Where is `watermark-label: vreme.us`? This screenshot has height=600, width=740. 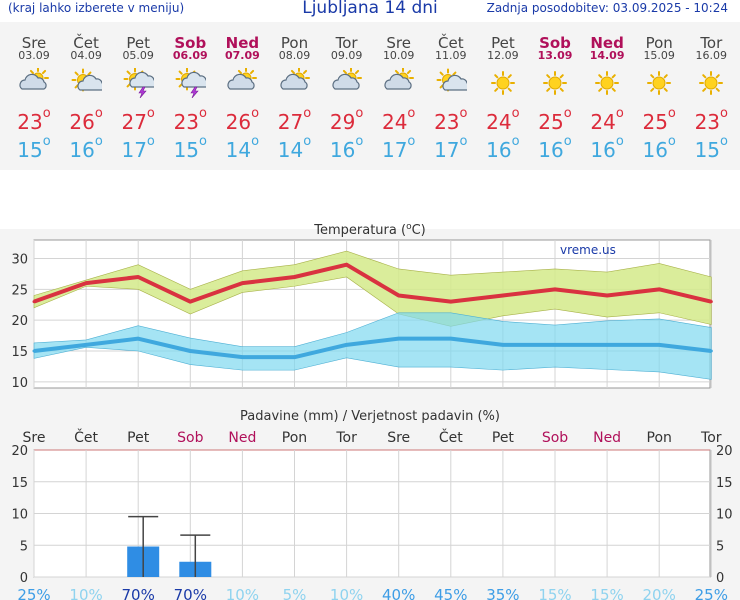 watermark-label: vreme.us is located at coordinates (588, 250).